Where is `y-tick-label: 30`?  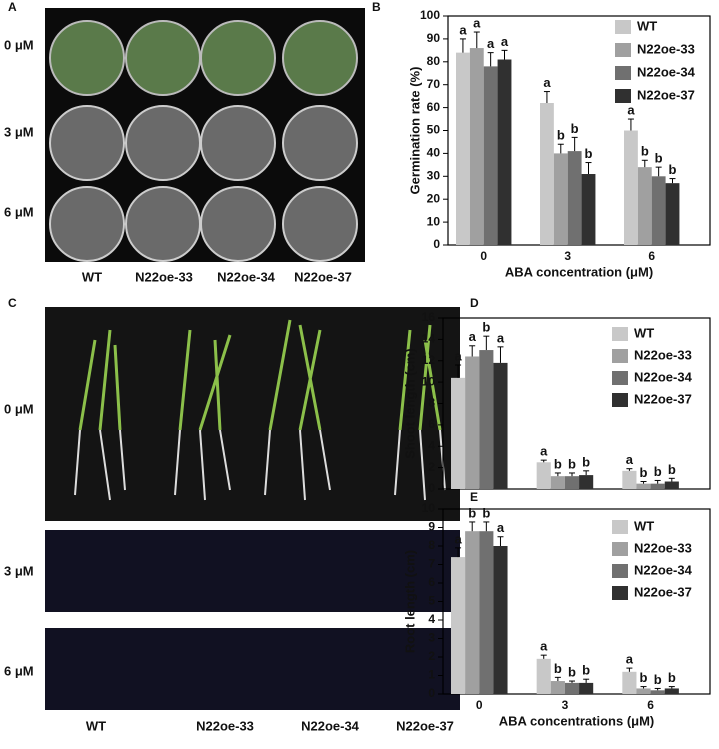
y-tick-label: 30 is located at coordinates (434, 175).